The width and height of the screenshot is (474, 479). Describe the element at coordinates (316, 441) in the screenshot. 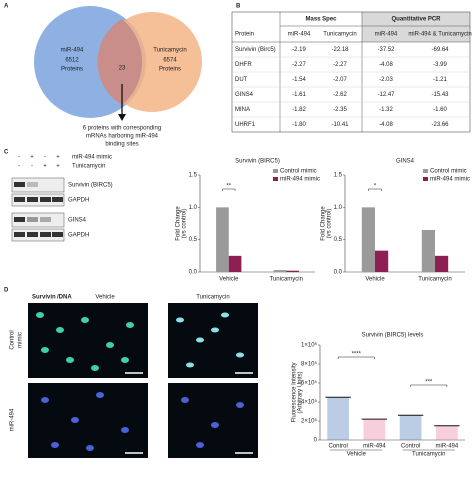

I see `y-tick-label: 0` at that location.